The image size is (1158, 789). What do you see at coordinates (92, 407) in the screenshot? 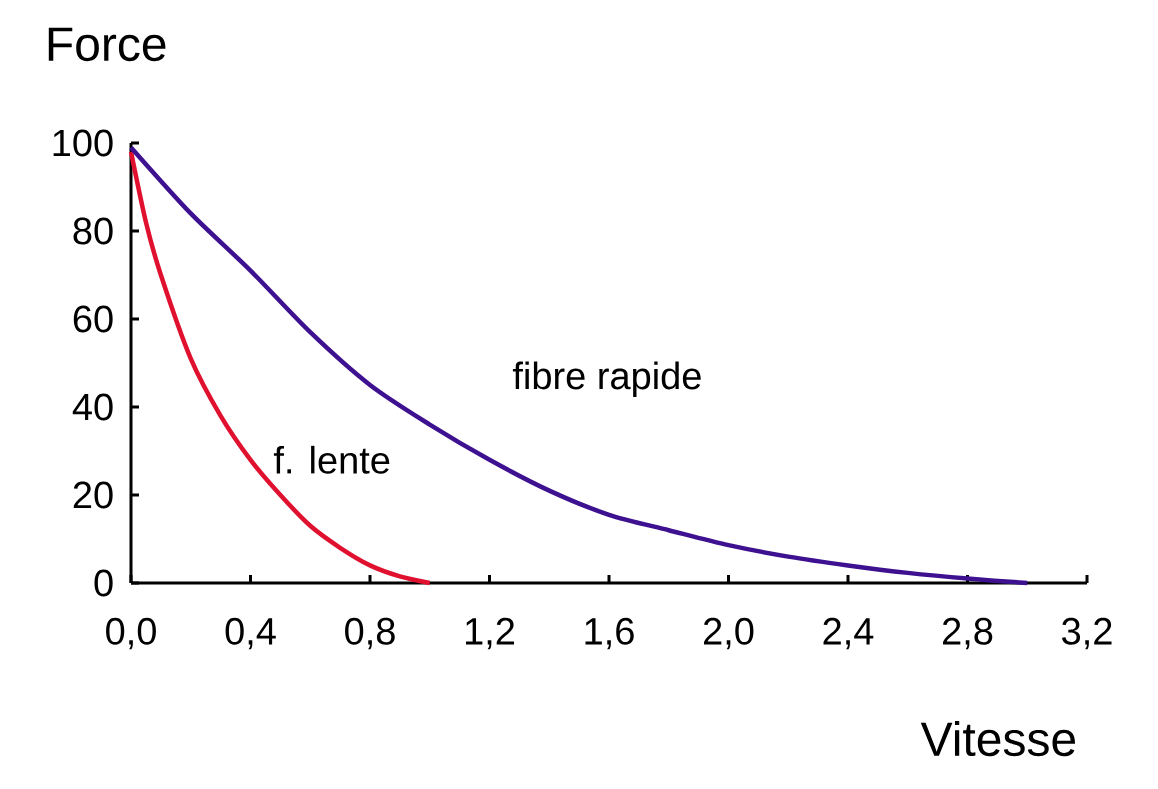
I see `y-tick-label: 40` at bounding box center [92, 407].